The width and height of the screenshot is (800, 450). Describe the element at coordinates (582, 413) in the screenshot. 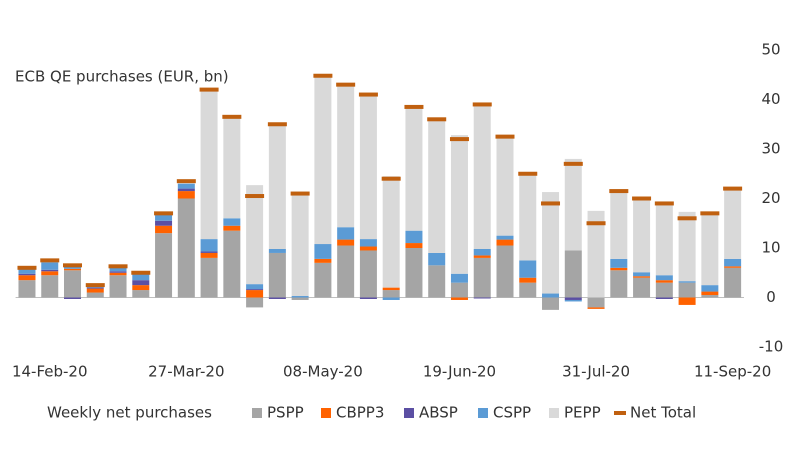

I see `legend-label: PEPP` at that location.